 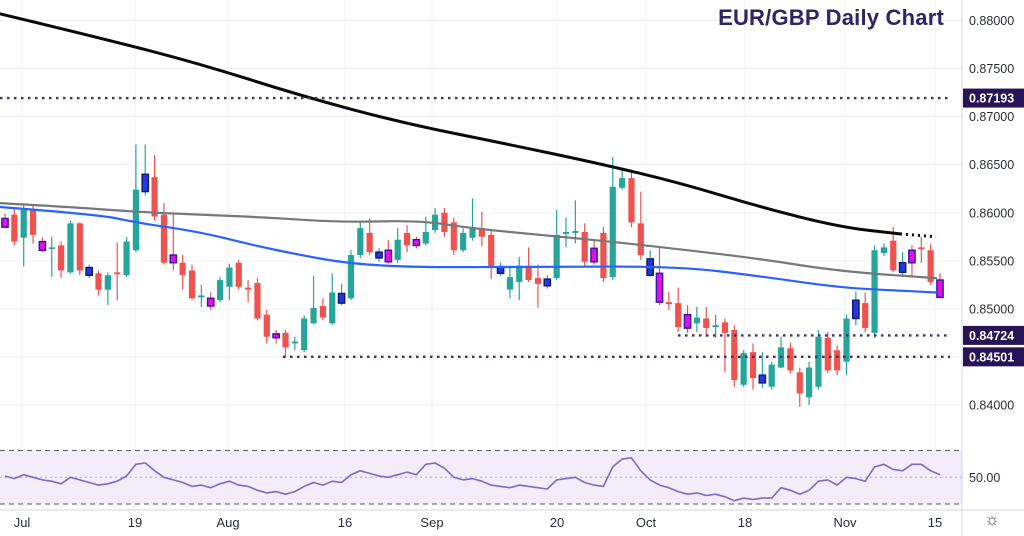 What do you see at coordinates (991, 21) in the screenshot?
I see `price-axis-label: 0.88000` at bounding box center [991, 21].